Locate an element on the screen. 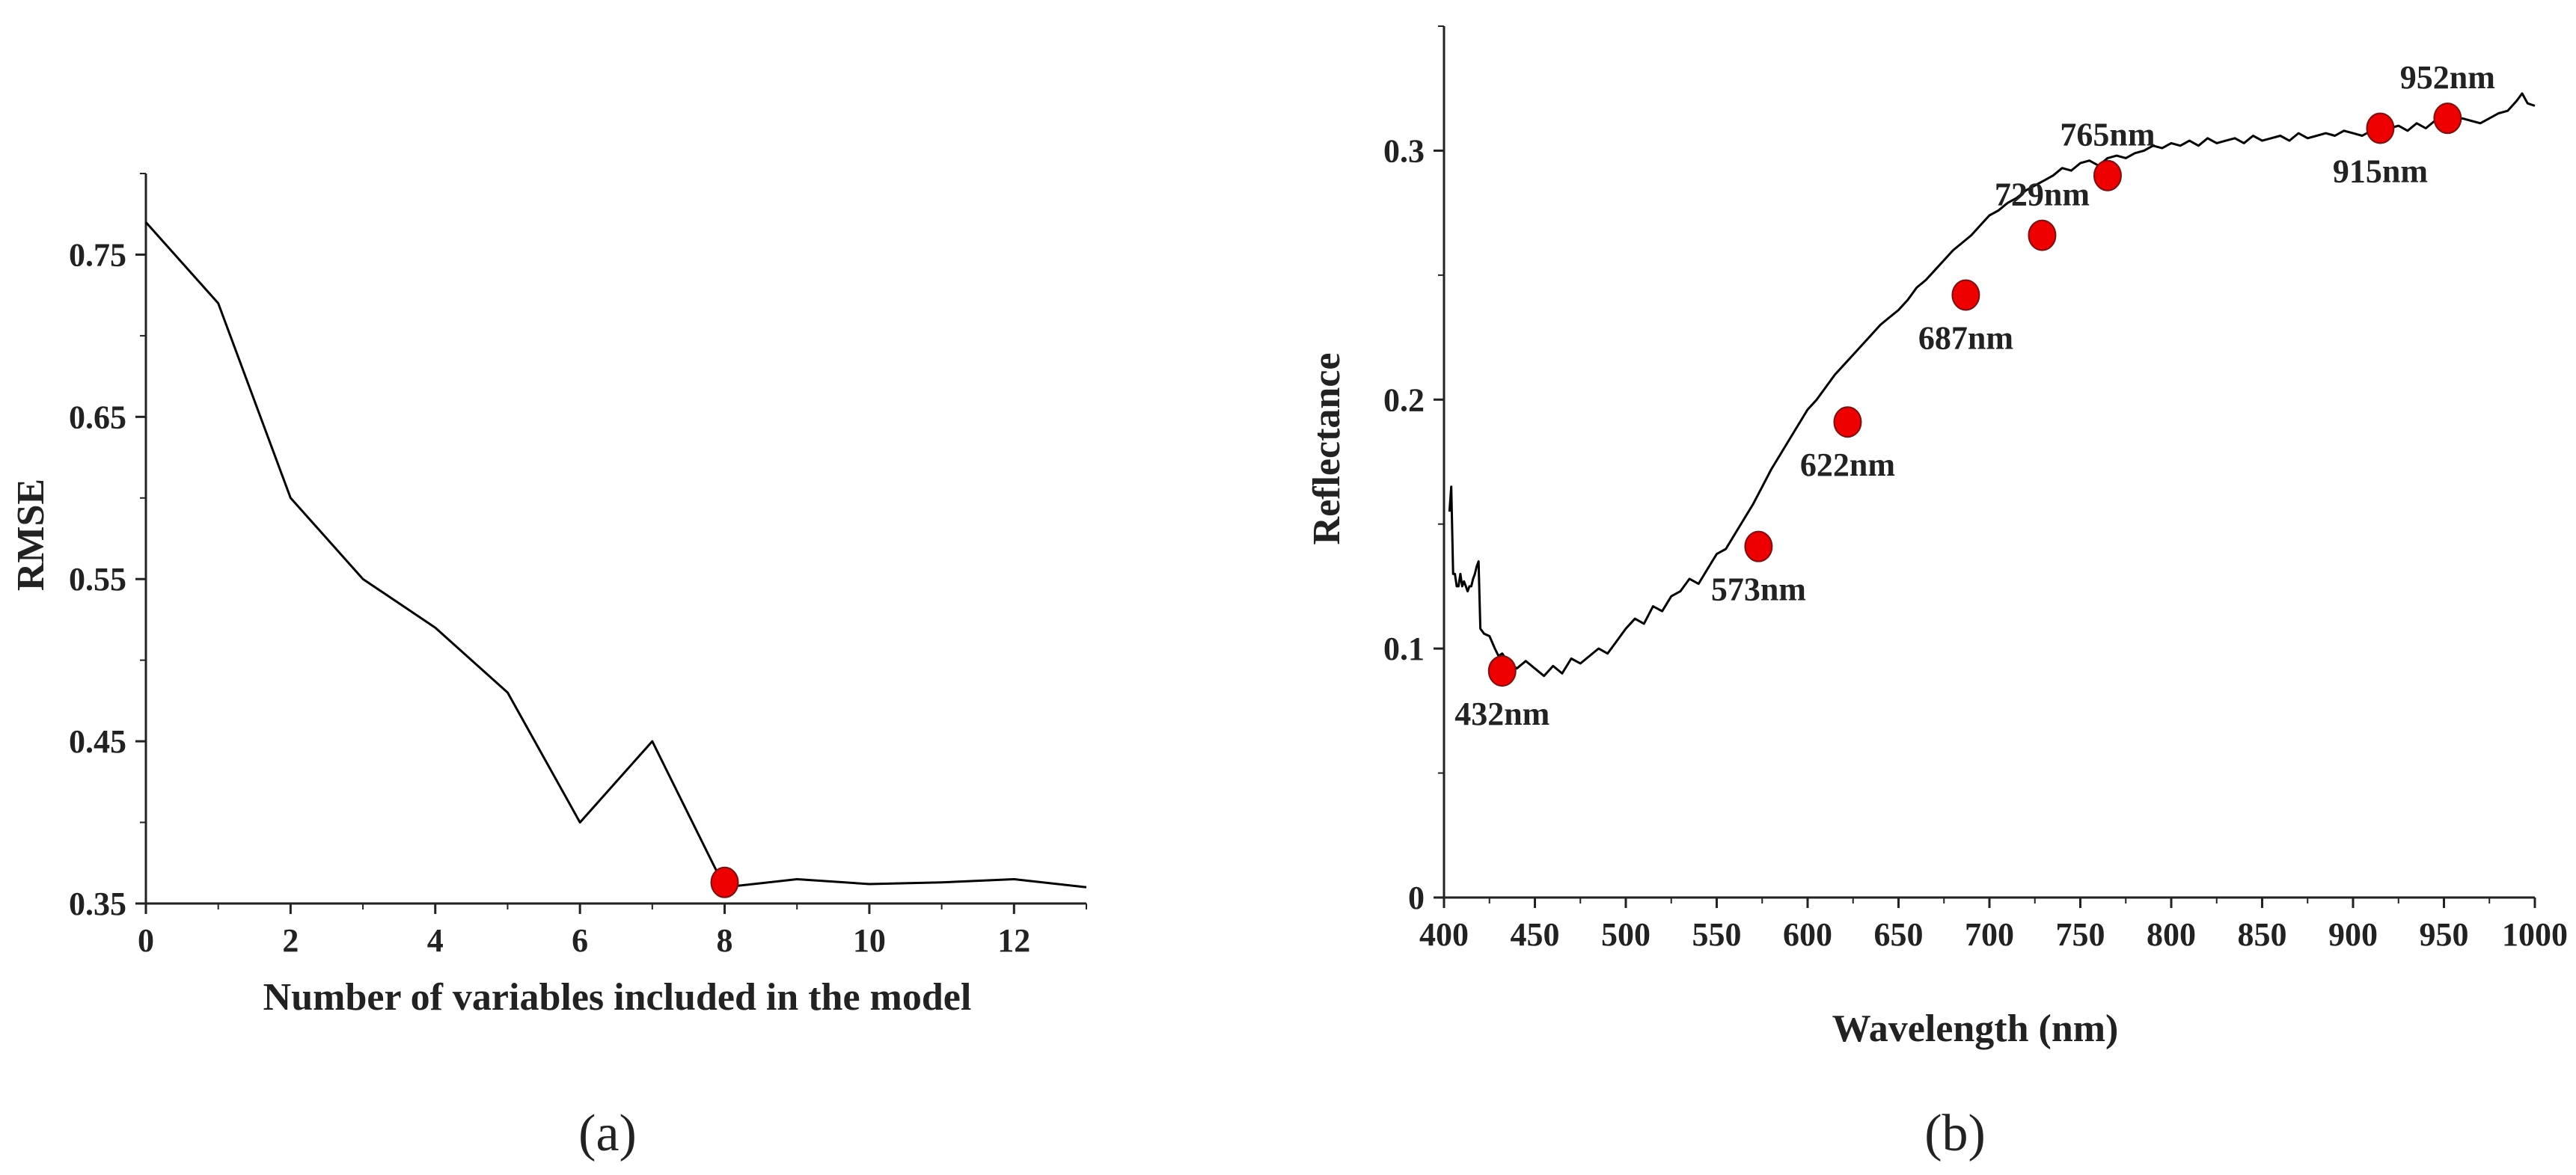 Image resolution: width=2576 pixels, height=1175 pixels. panel-b-x-tick-label: 900 is located at coordinates (2353, 934).